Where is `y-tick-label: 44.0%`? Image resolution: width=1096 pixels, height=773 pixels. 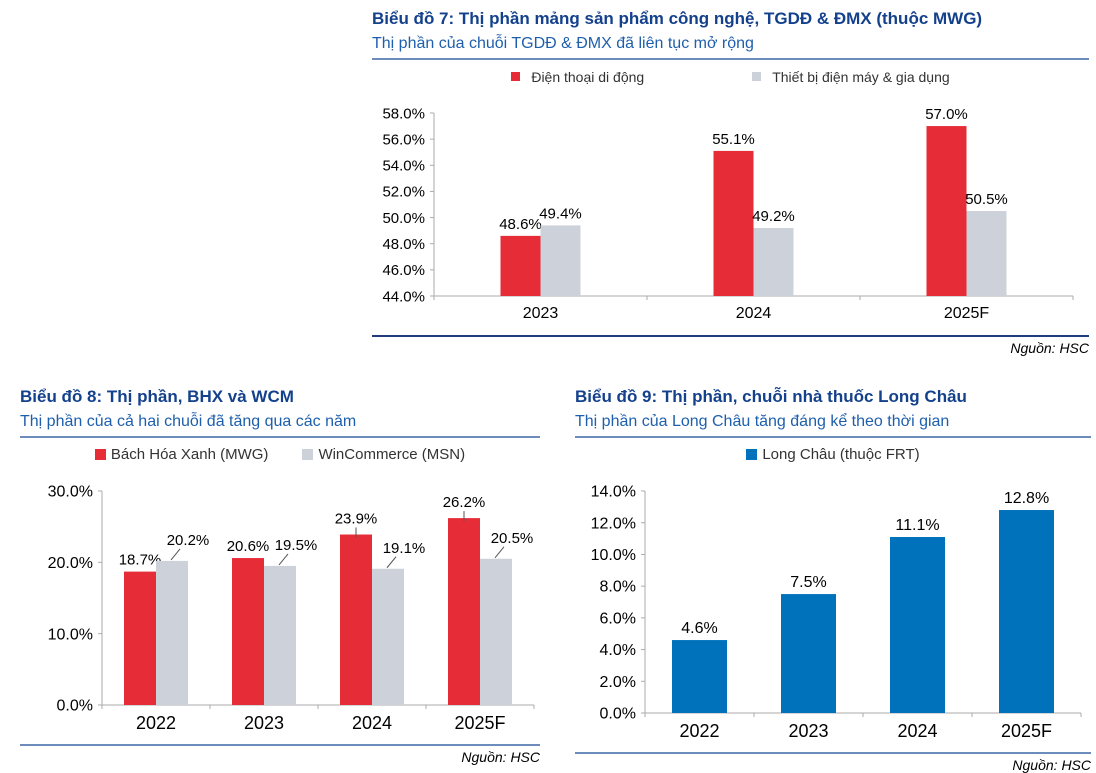
y-tick-label: 44.0% is located at coordinates (403, 296).